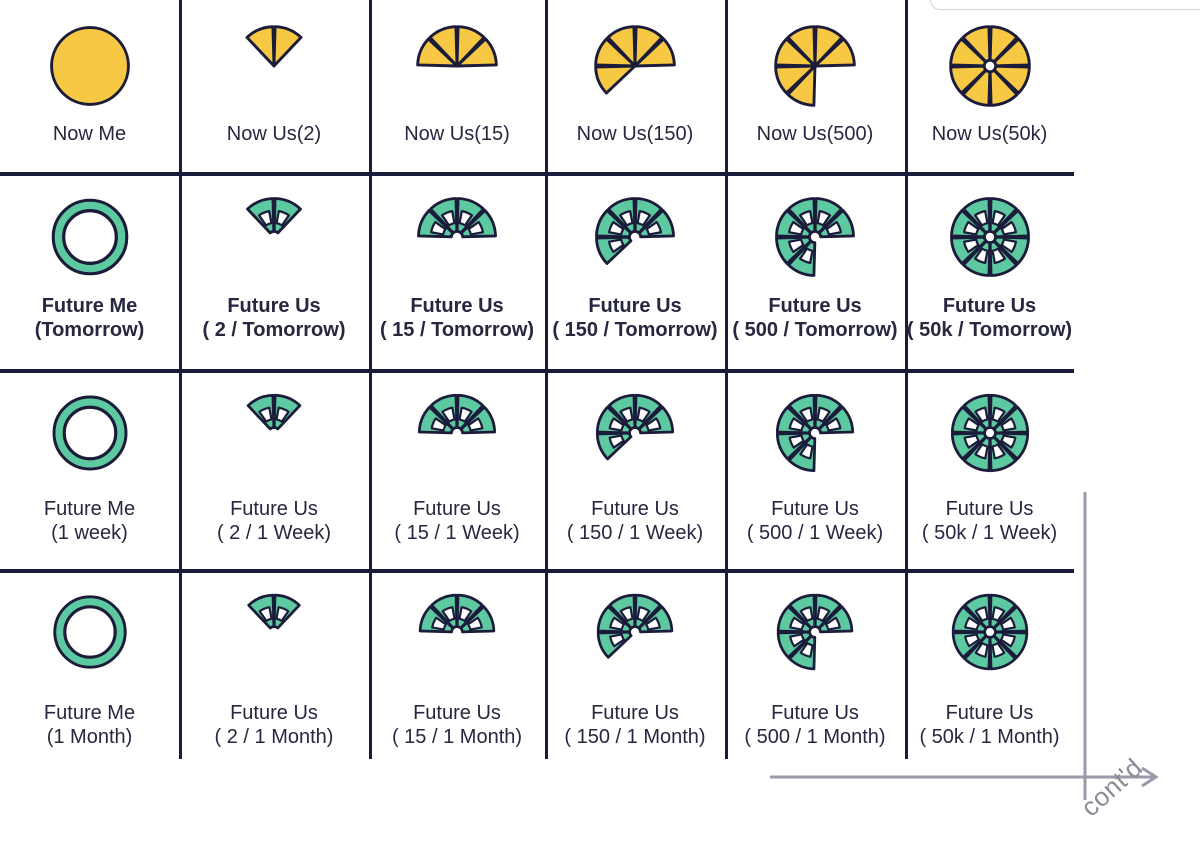  Describe the element at coordinates (89, 673) in the screenshot. I see `matrix-cell-future-1month-me: Future Me (1 Month)` at that location.